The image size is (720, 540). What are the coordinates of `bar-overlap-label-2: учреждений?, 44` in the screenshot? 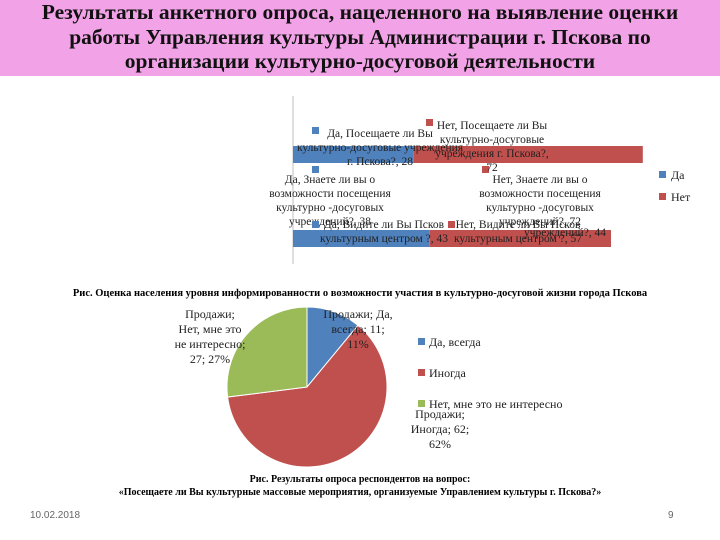 It's located at (565, 233).